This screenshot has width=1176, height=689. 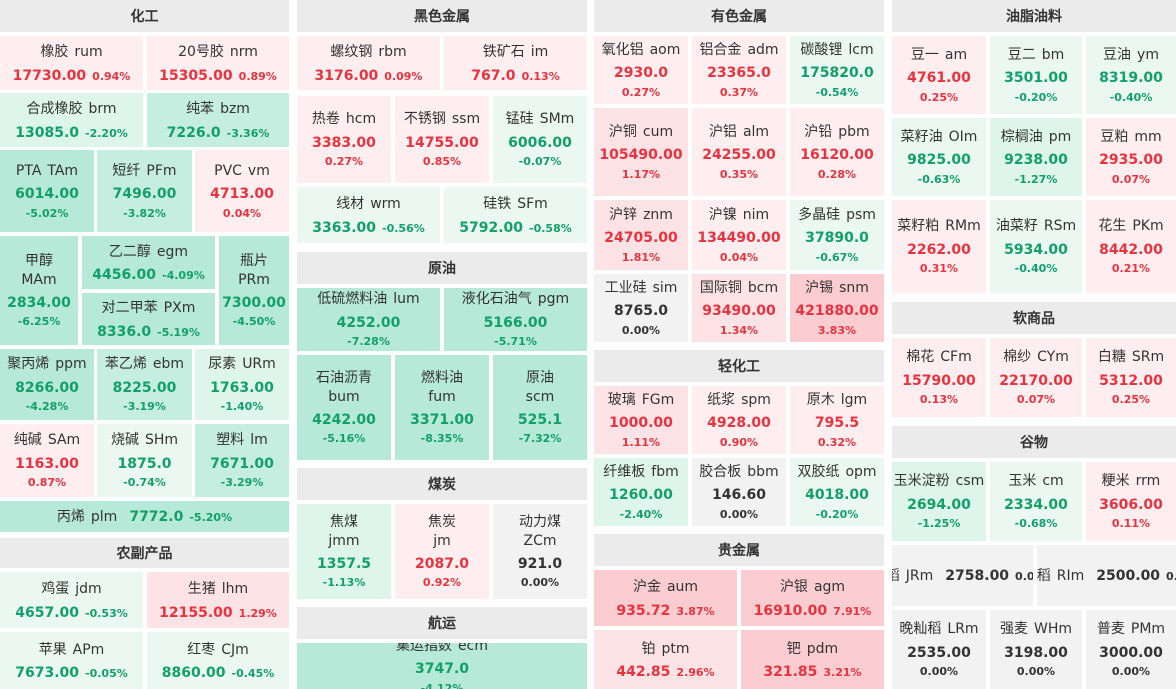 What do you see at coordinates (641, 214) in the screenshot?
I see `name-line: 沪锌 znm` at bounding box center [641, 214].